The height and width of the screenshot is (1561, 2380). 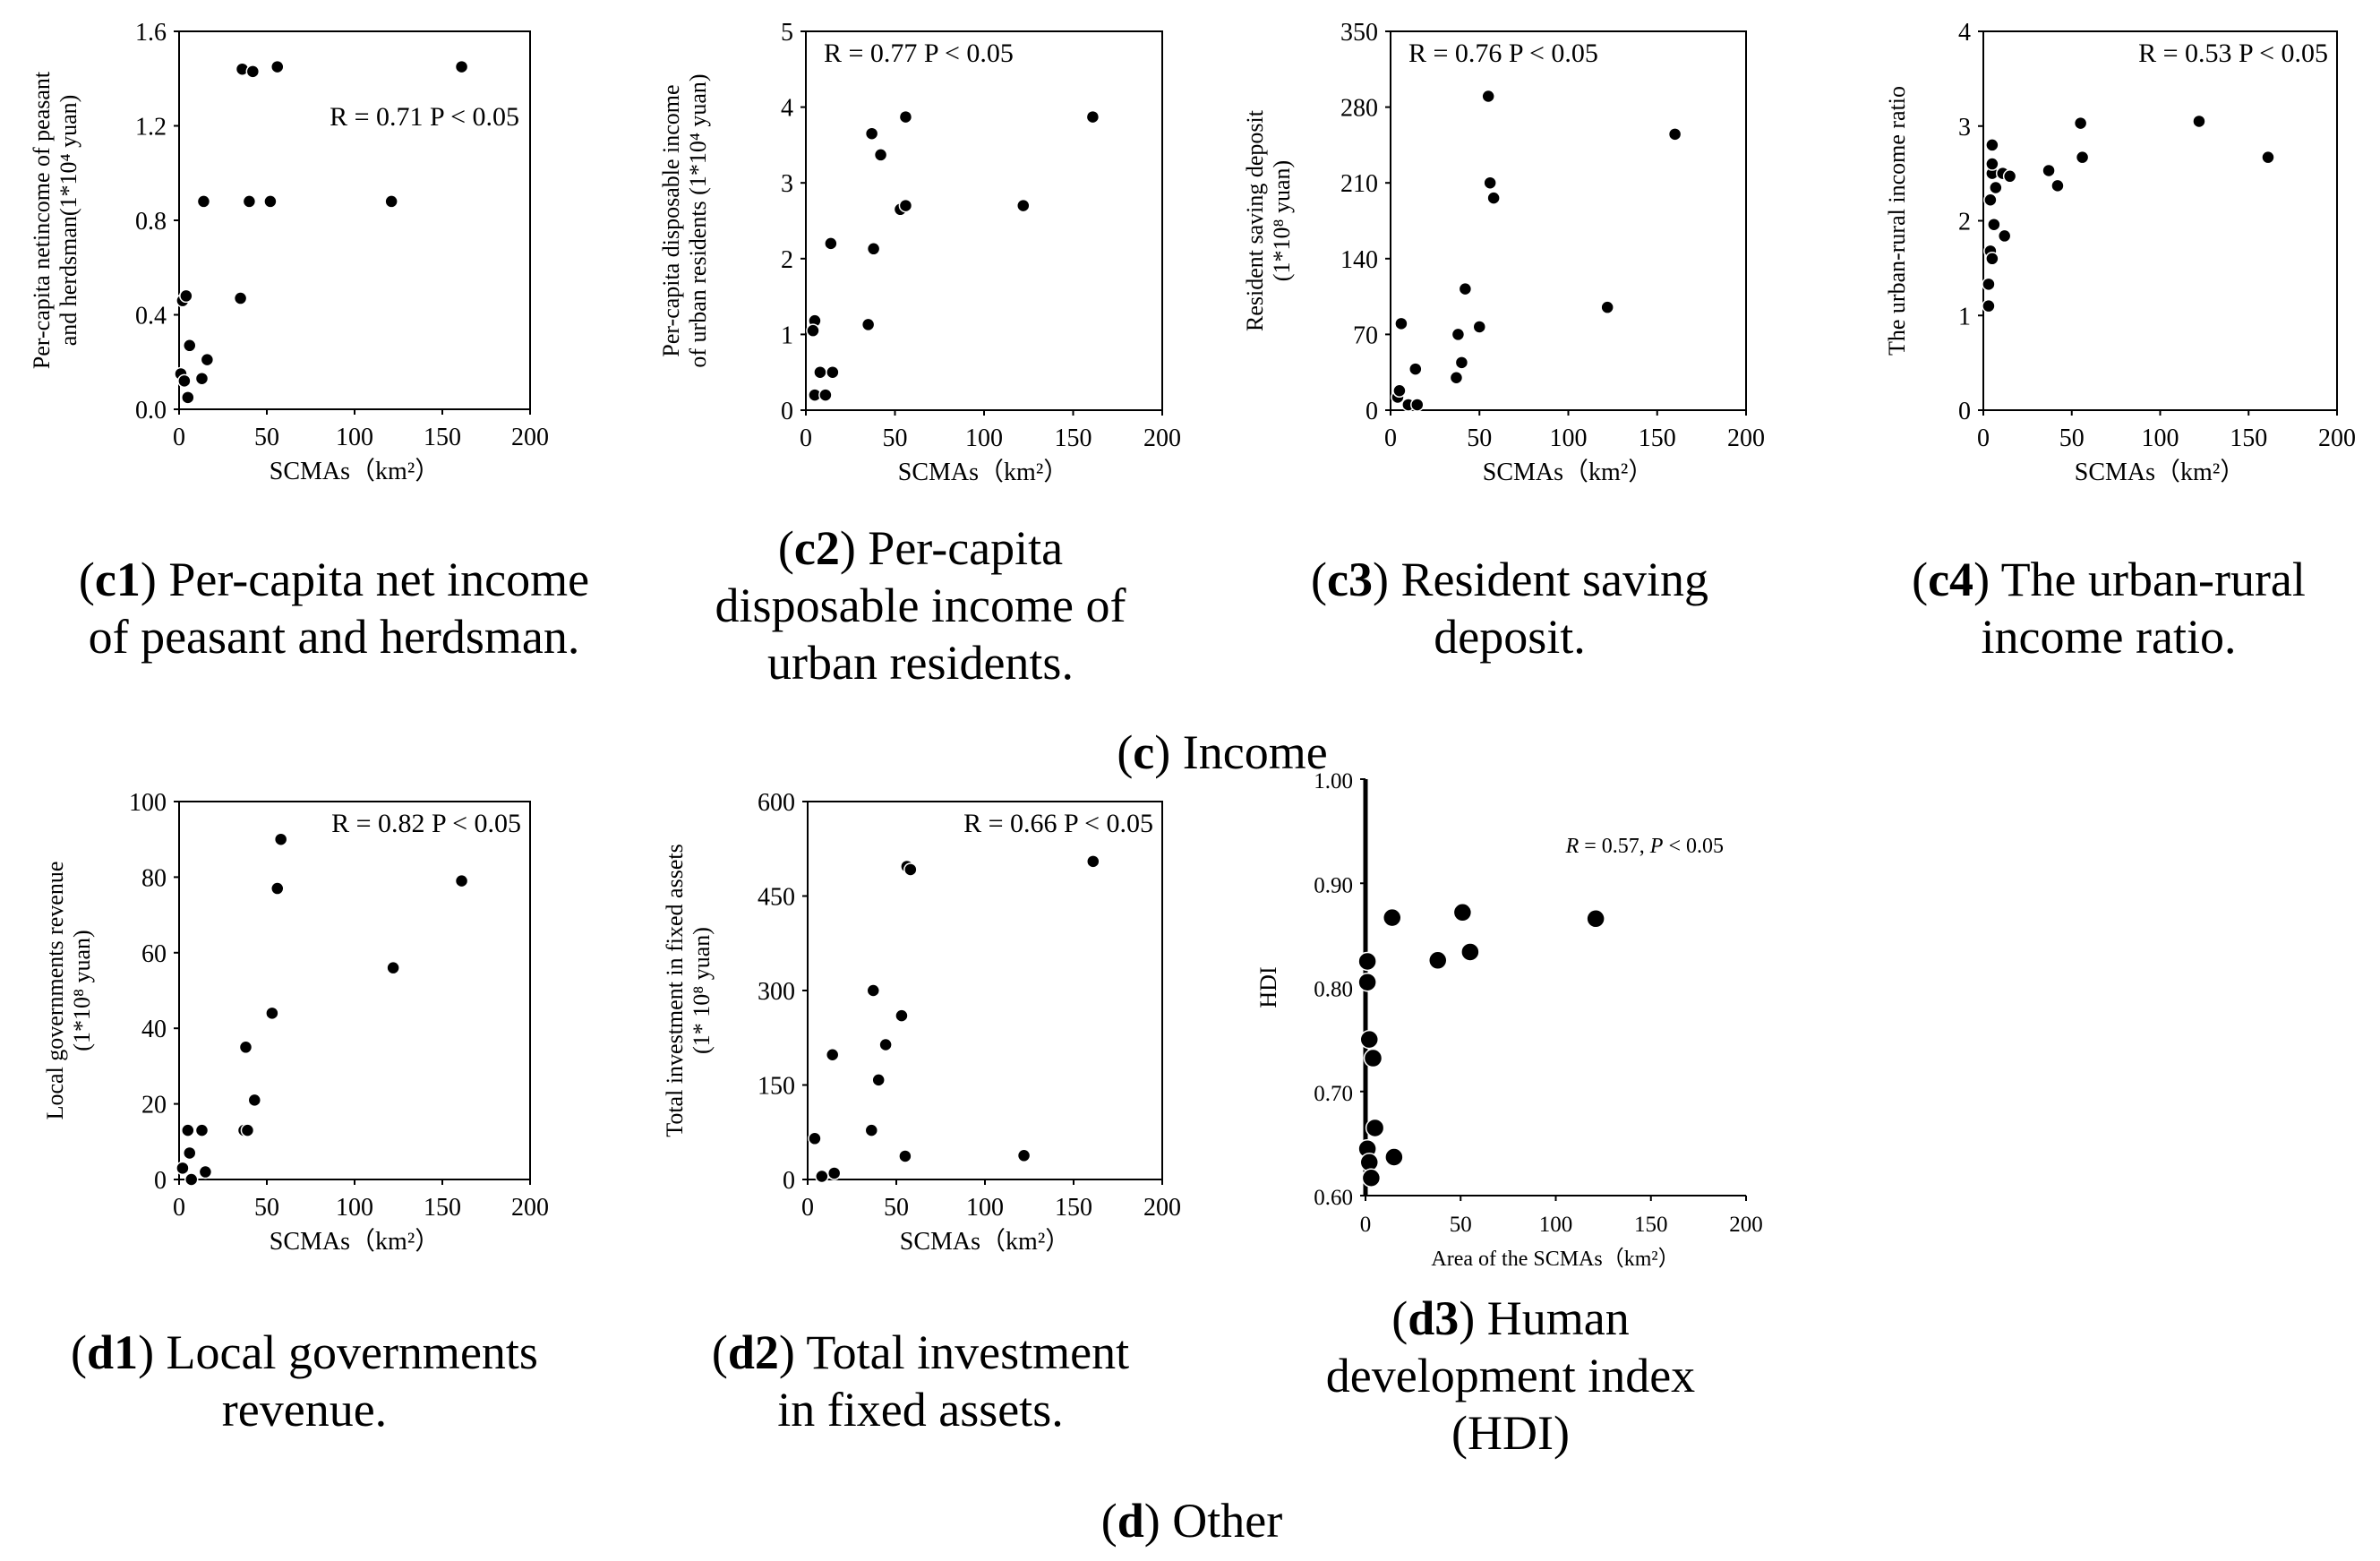 I want to click on group-caption-other: (d) Other, so click(x=1191, y=1521).